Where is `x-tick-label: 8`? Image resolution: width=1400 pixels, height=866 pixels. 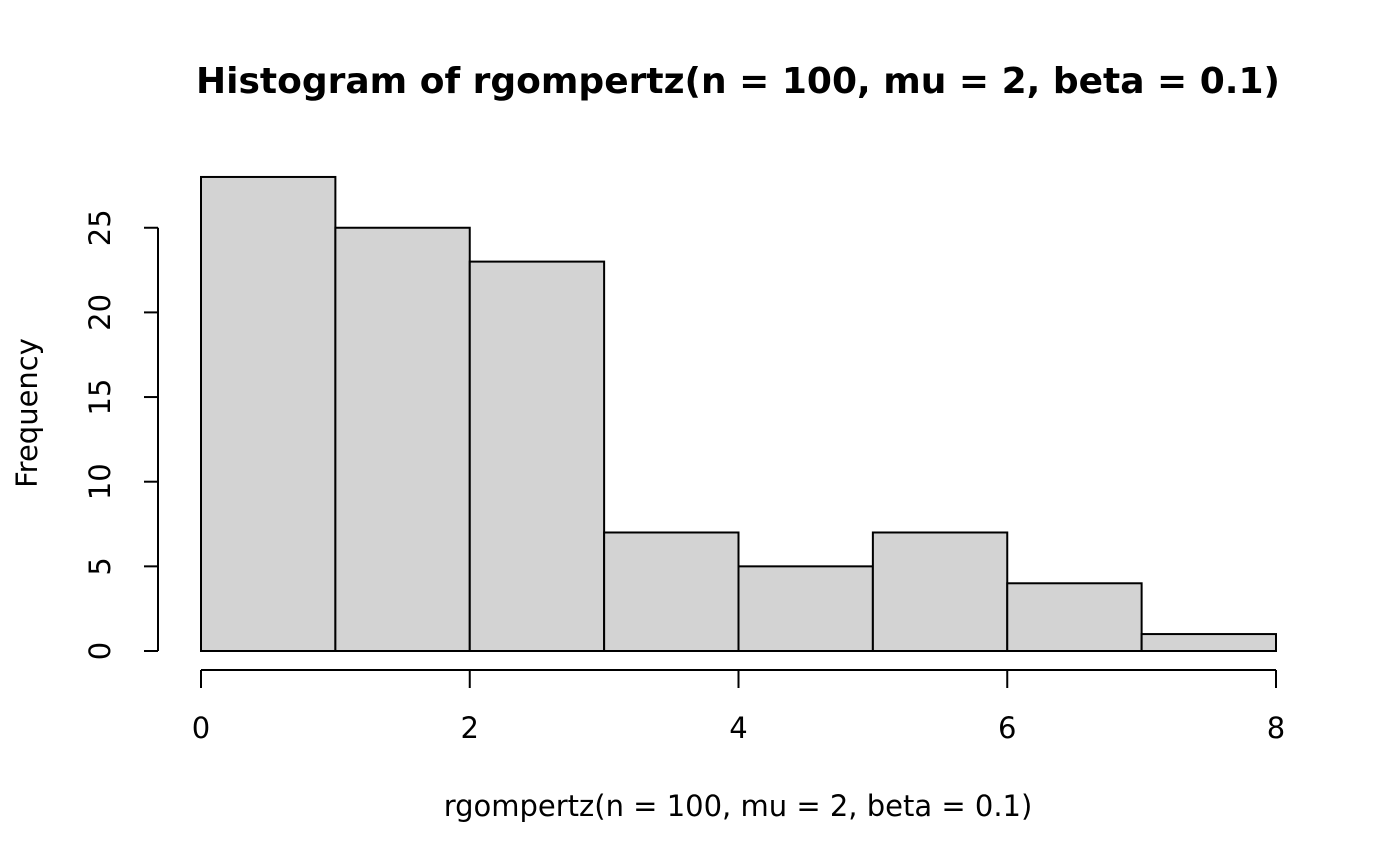 x-tick-label: 8 is located at coordinates (1276, 728).